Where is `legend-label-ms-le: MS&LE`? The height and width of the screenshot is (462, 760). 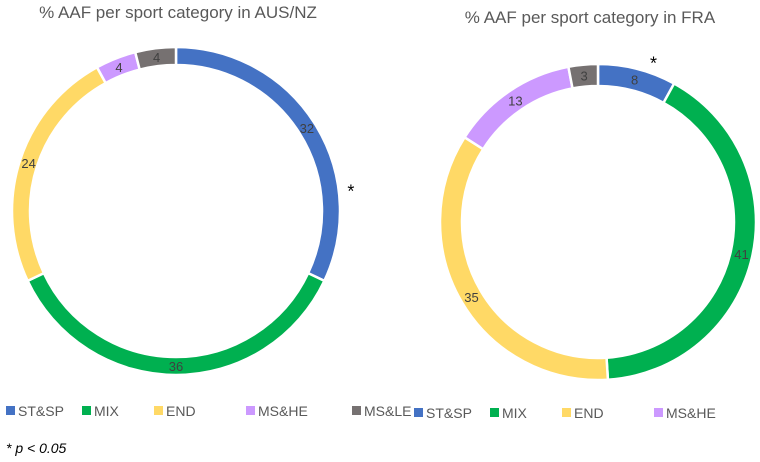
legend-label-ms-le: MS&LE is located at coordinates (387, 411).